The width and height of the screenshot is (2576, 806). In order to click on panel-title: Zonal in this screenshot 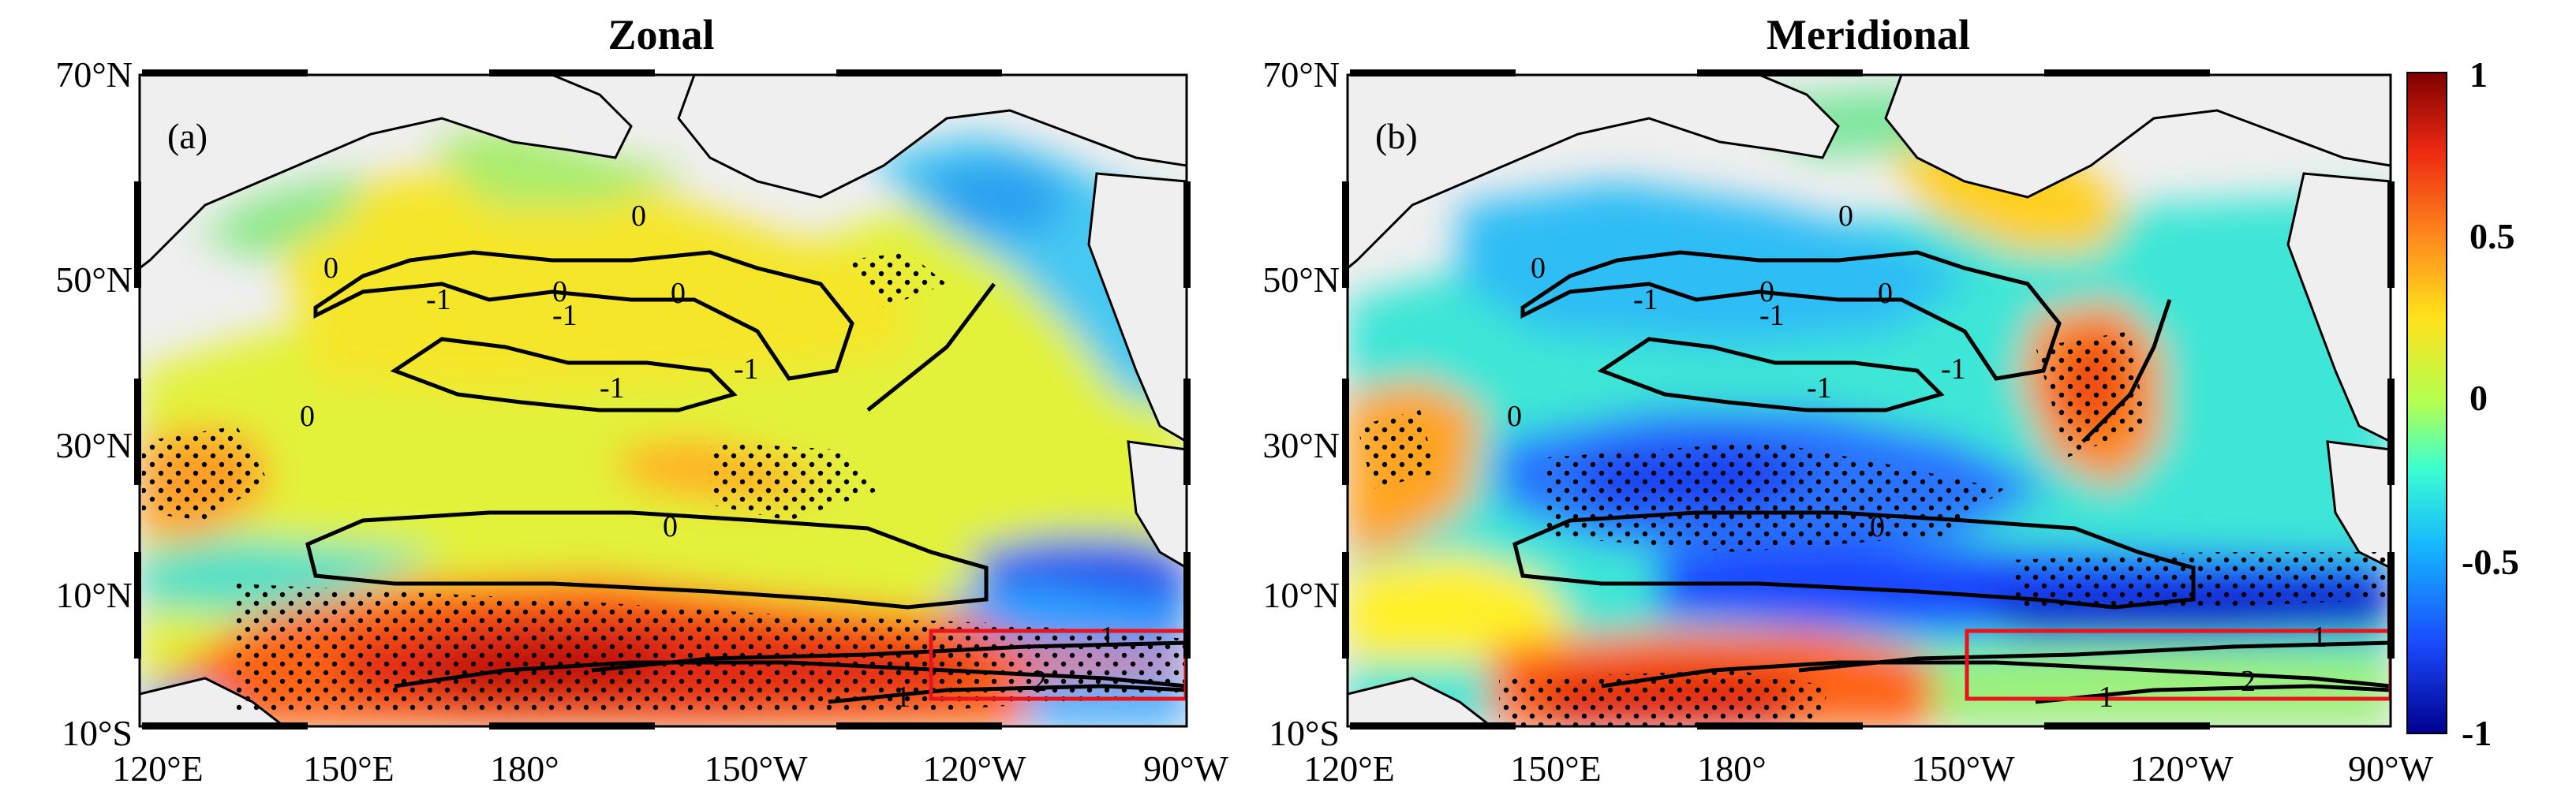, I will do `click(661, 34)`.